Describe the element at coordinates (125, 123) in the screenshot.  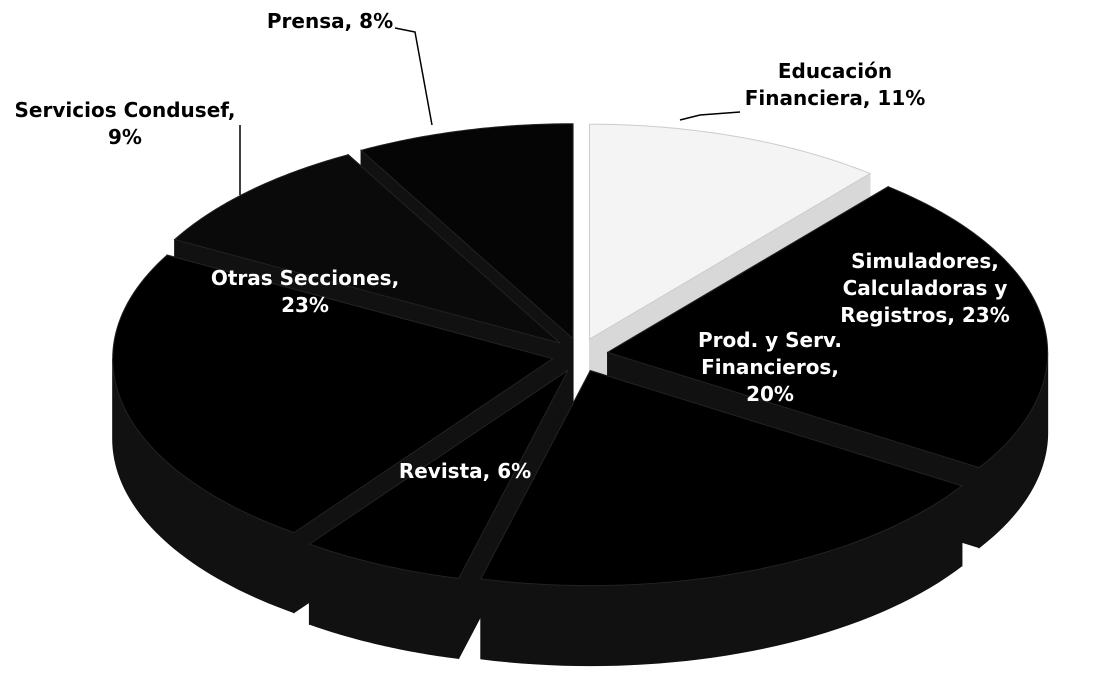
I see `data-label: Servicios Condusef, 9%` at that location.